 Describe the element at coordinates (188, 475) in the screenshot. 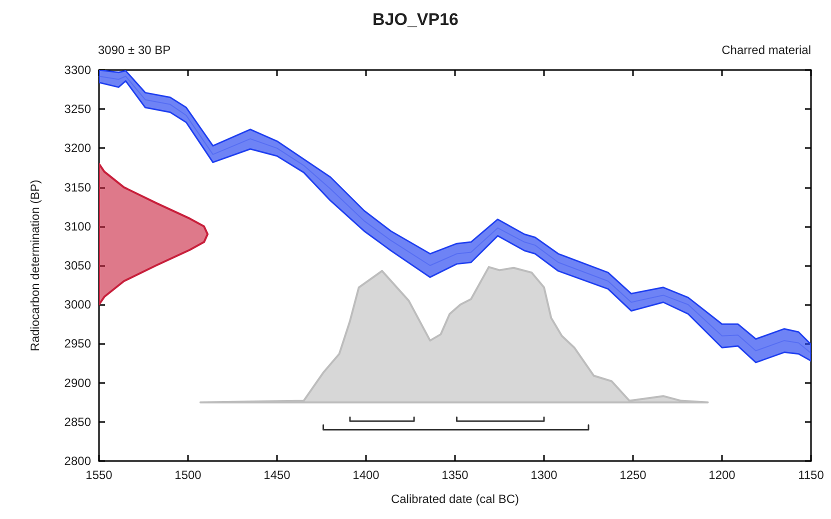

I see `x-tick-label: 1500` at that location.